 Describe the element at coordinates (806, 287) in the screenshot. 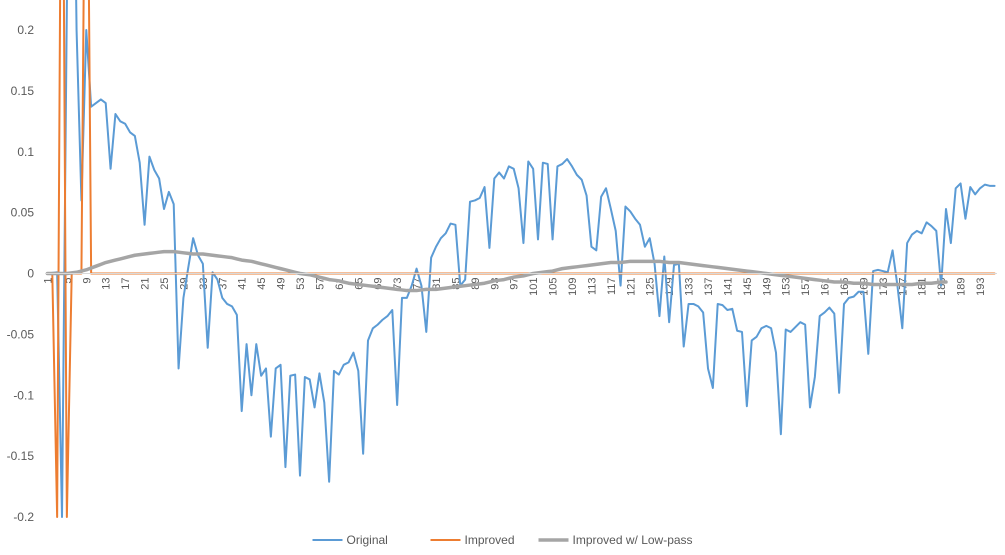

I see `x-tick-label: 157` at that location.